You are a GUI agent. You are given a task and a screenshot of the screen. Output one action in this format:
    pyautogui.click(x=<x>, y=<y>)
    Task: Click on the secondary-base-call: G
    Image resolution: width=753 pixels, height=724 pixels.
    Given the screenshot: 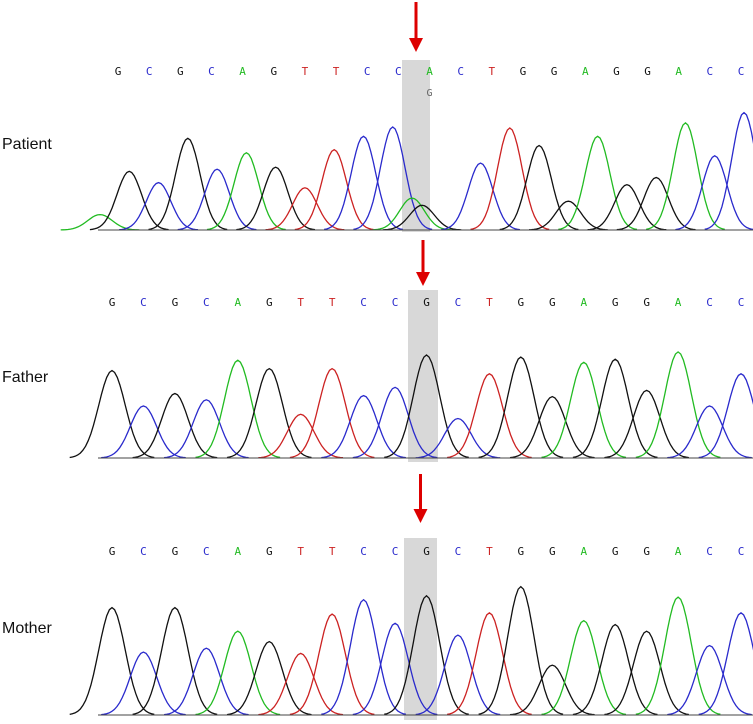 What is the action you would take?
    pyautogui.click(x=429, y=93)
    